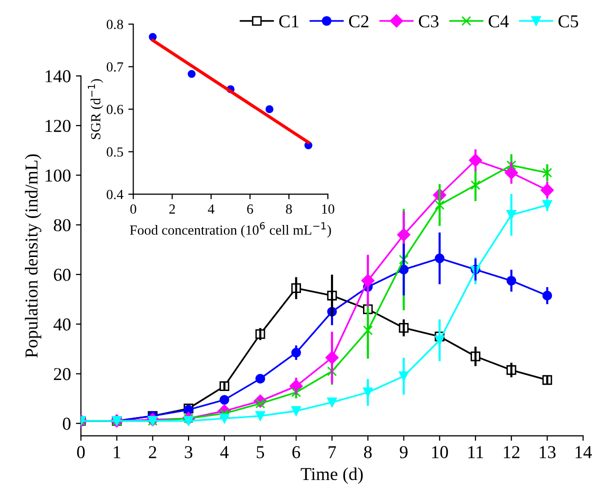 The image size is (595, 493). I want to click on y-tick-label: 140, so click(58, 76).